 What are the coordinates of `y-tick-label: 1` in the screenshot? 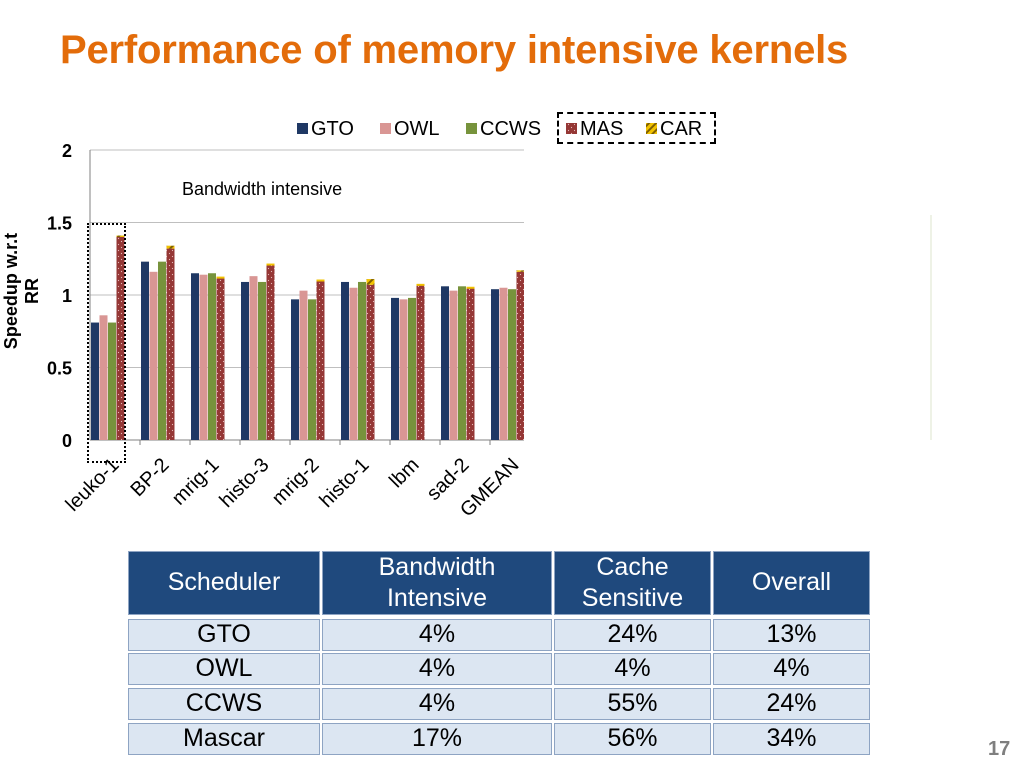 It's located at (67, 296).